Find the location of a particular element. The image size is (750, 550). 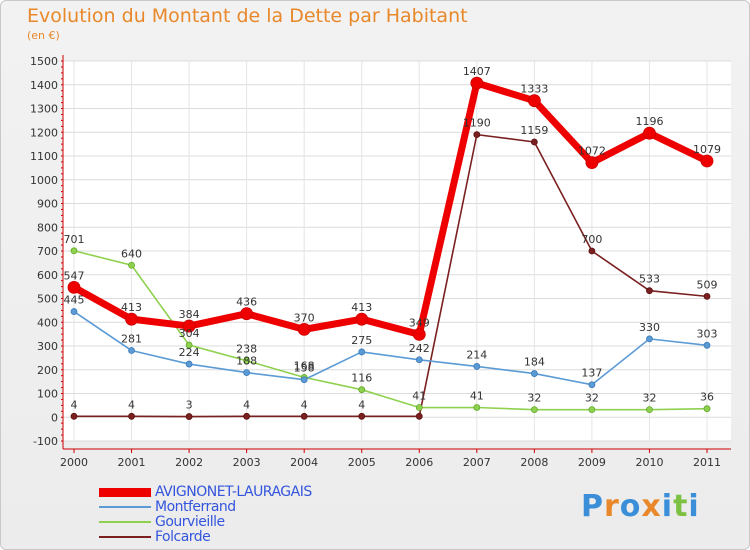

data-label: 330 is located at coordinates (649, 327).